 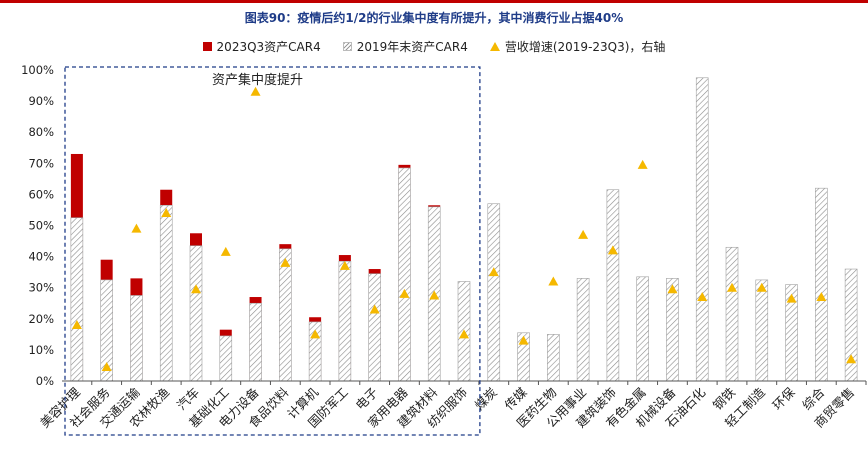 I want to click on y-tick-label: 30%, so click(x=41, y=288).